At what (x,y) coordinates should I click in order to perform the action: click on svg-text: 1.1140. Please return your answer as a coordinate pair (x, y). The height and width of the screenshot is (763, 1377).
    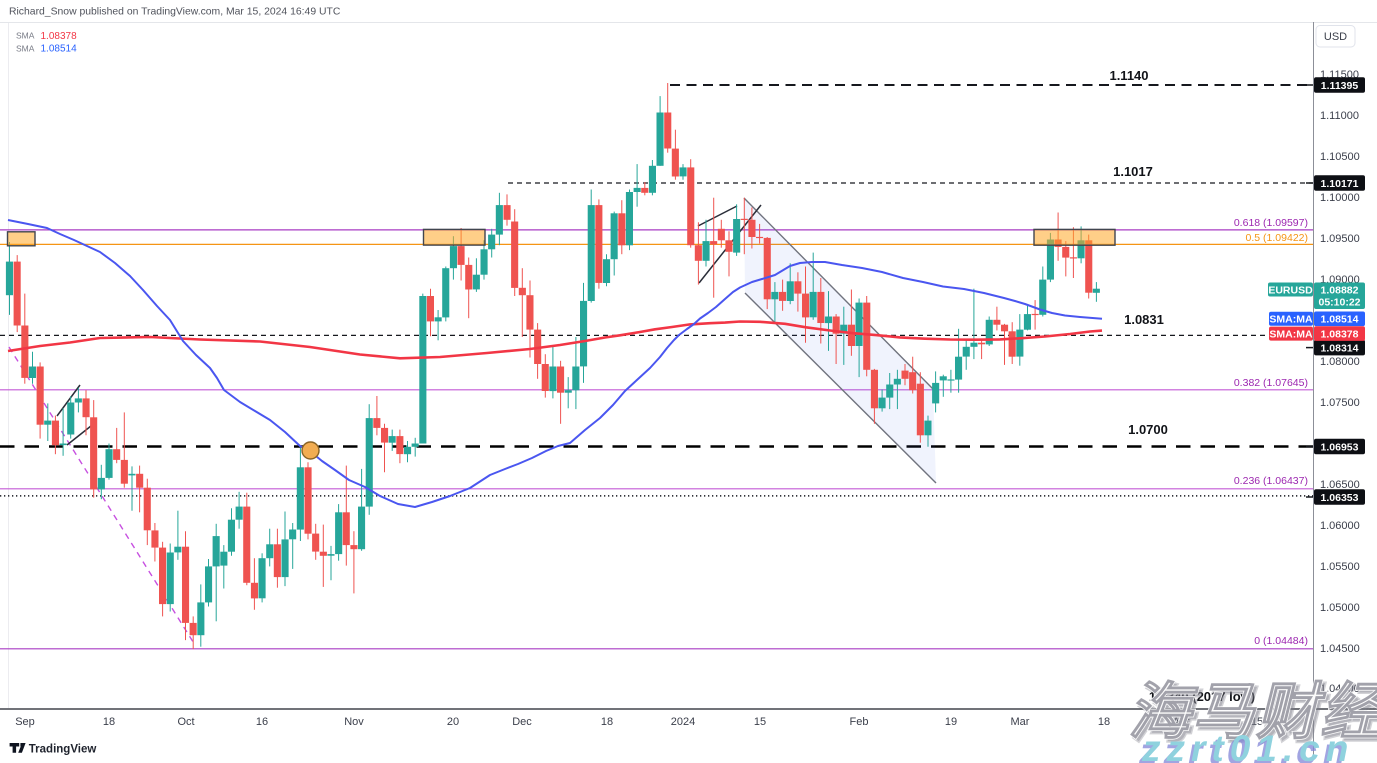
    Looking at the image, I should click on (1128, 75).